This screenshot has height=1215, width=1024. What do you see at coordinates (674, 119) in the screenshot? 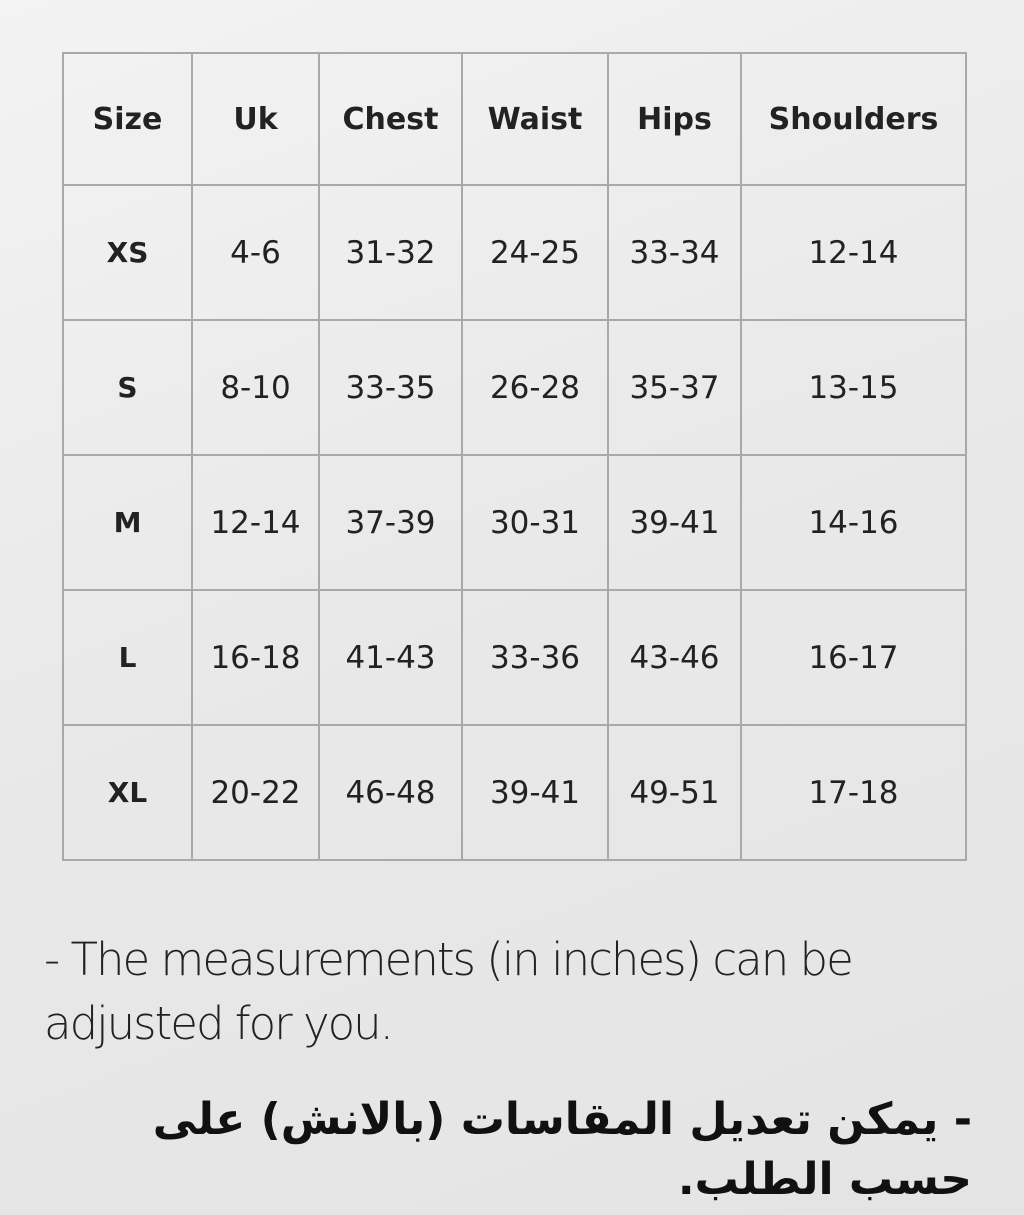
I see `header-hips: Hips` at bounding box center [674, 119].